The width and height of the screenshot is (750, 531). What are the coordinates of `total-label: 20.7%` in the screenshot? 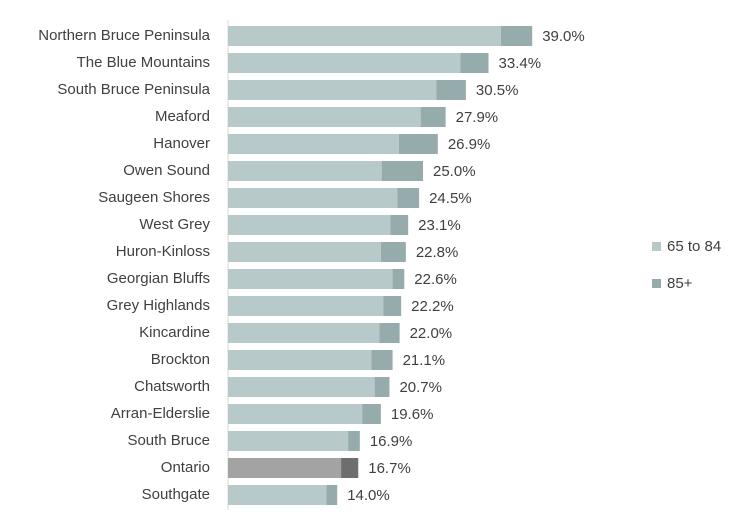 It's located at (420, 387).